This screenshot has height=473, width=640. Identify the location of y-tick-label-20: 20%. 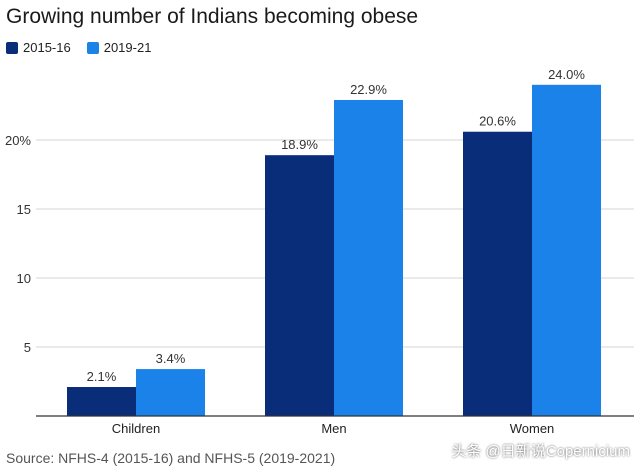
(18, 140).